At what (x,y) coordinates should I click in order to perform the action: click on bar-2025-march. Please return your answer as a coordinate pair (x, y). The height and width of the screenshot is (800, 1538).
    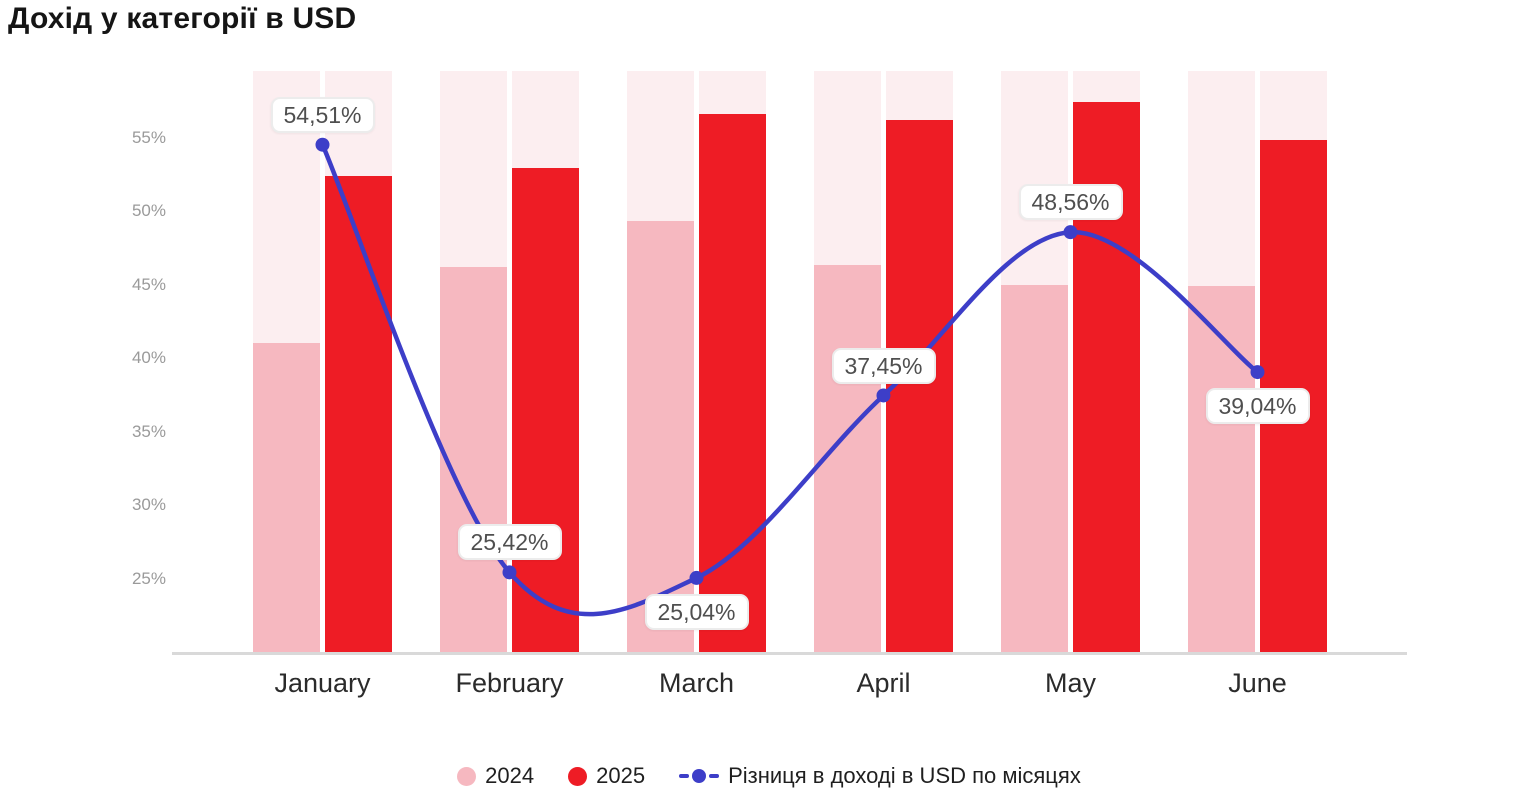
    Looking at the image, I should click on (732, 382).